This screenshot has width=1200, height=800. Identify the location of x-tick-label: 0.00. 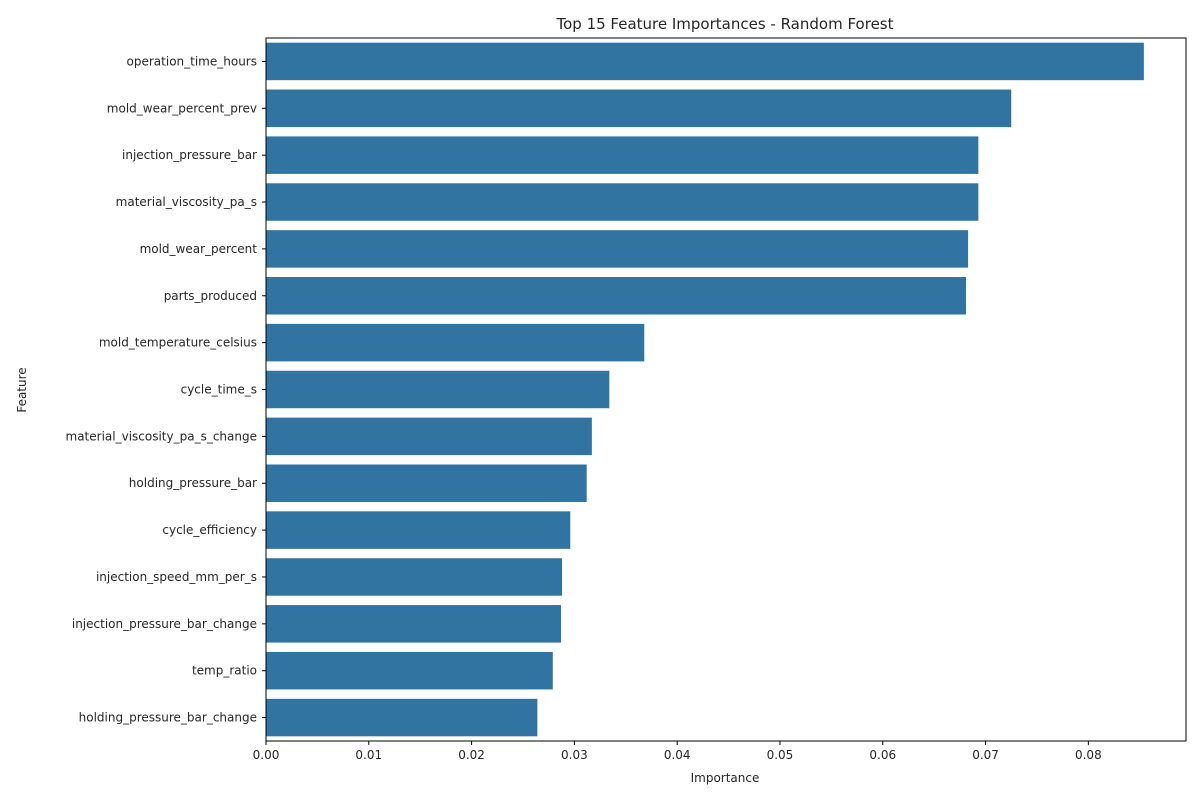
(266, 755).